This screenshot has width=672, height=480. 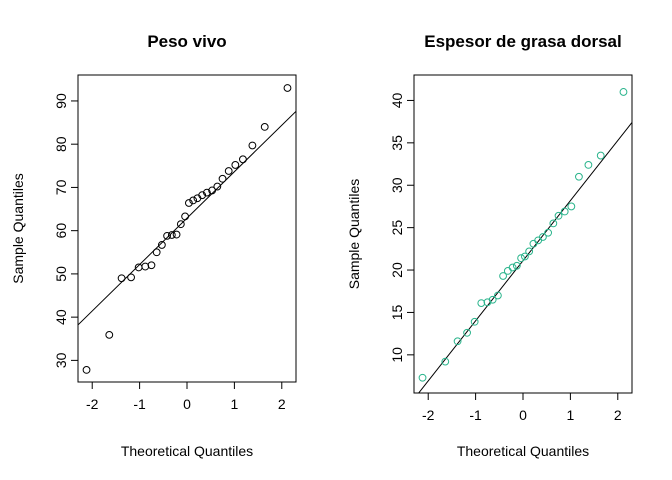 What do you see at coordinates (61, 144) in the screenshot?
I see `y-tick-label: 80` at bounding box center [61, 144].